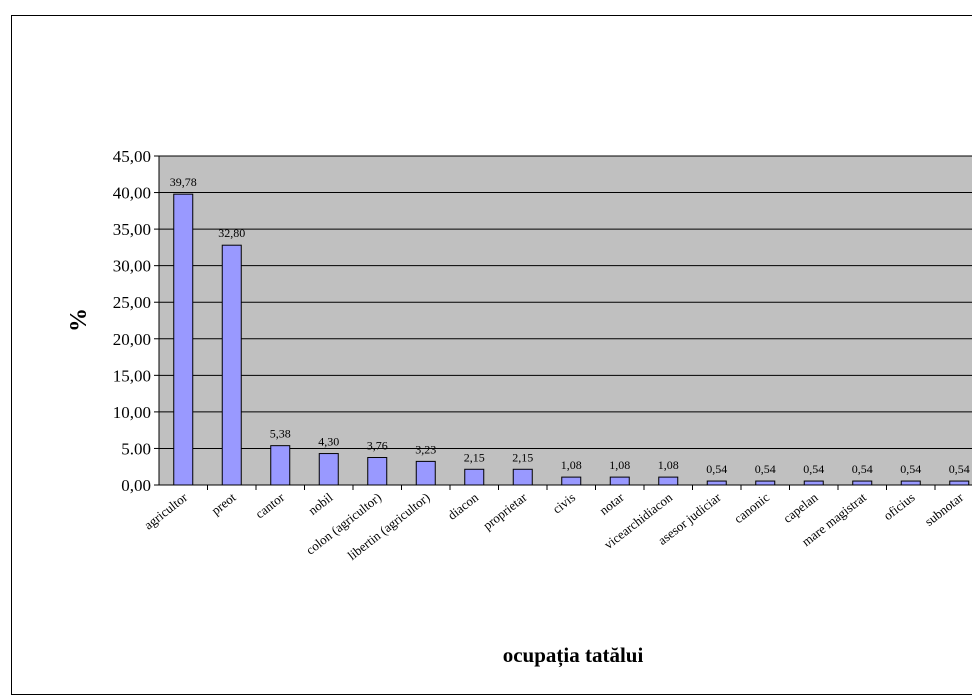 Image resolution: width=972 pixels, height=695 pixels. What do you see at coordinates (751, 507) in the screenshot?
I see `x-tick-label: canonic` at bounding box center [751, 507].